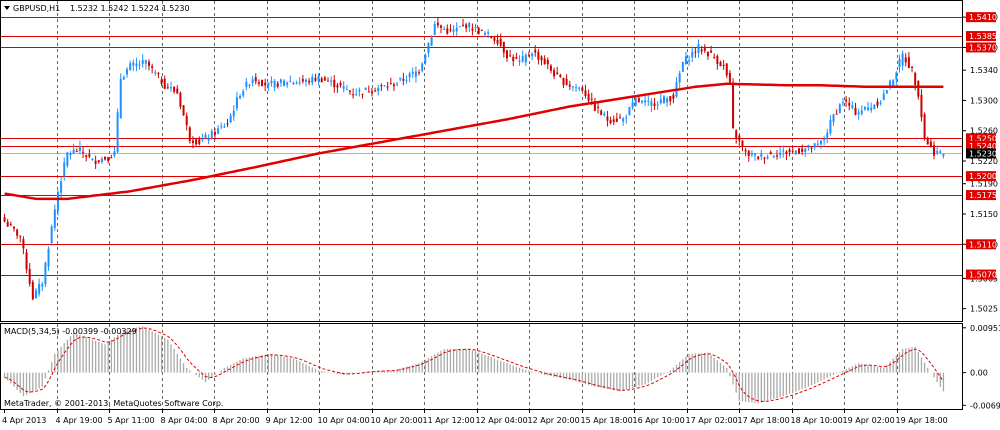 This screenshot has height=430, width=1000. I want to click on chart-menu-triangle-icon, so click(7, 8).